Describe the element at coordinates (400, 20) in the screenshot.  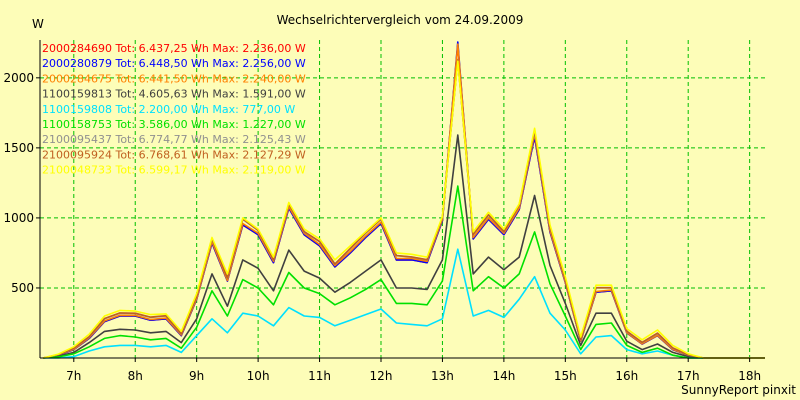
I see `chart-title: Wechselrichtervergleich vom 24.09.2009` at that location.